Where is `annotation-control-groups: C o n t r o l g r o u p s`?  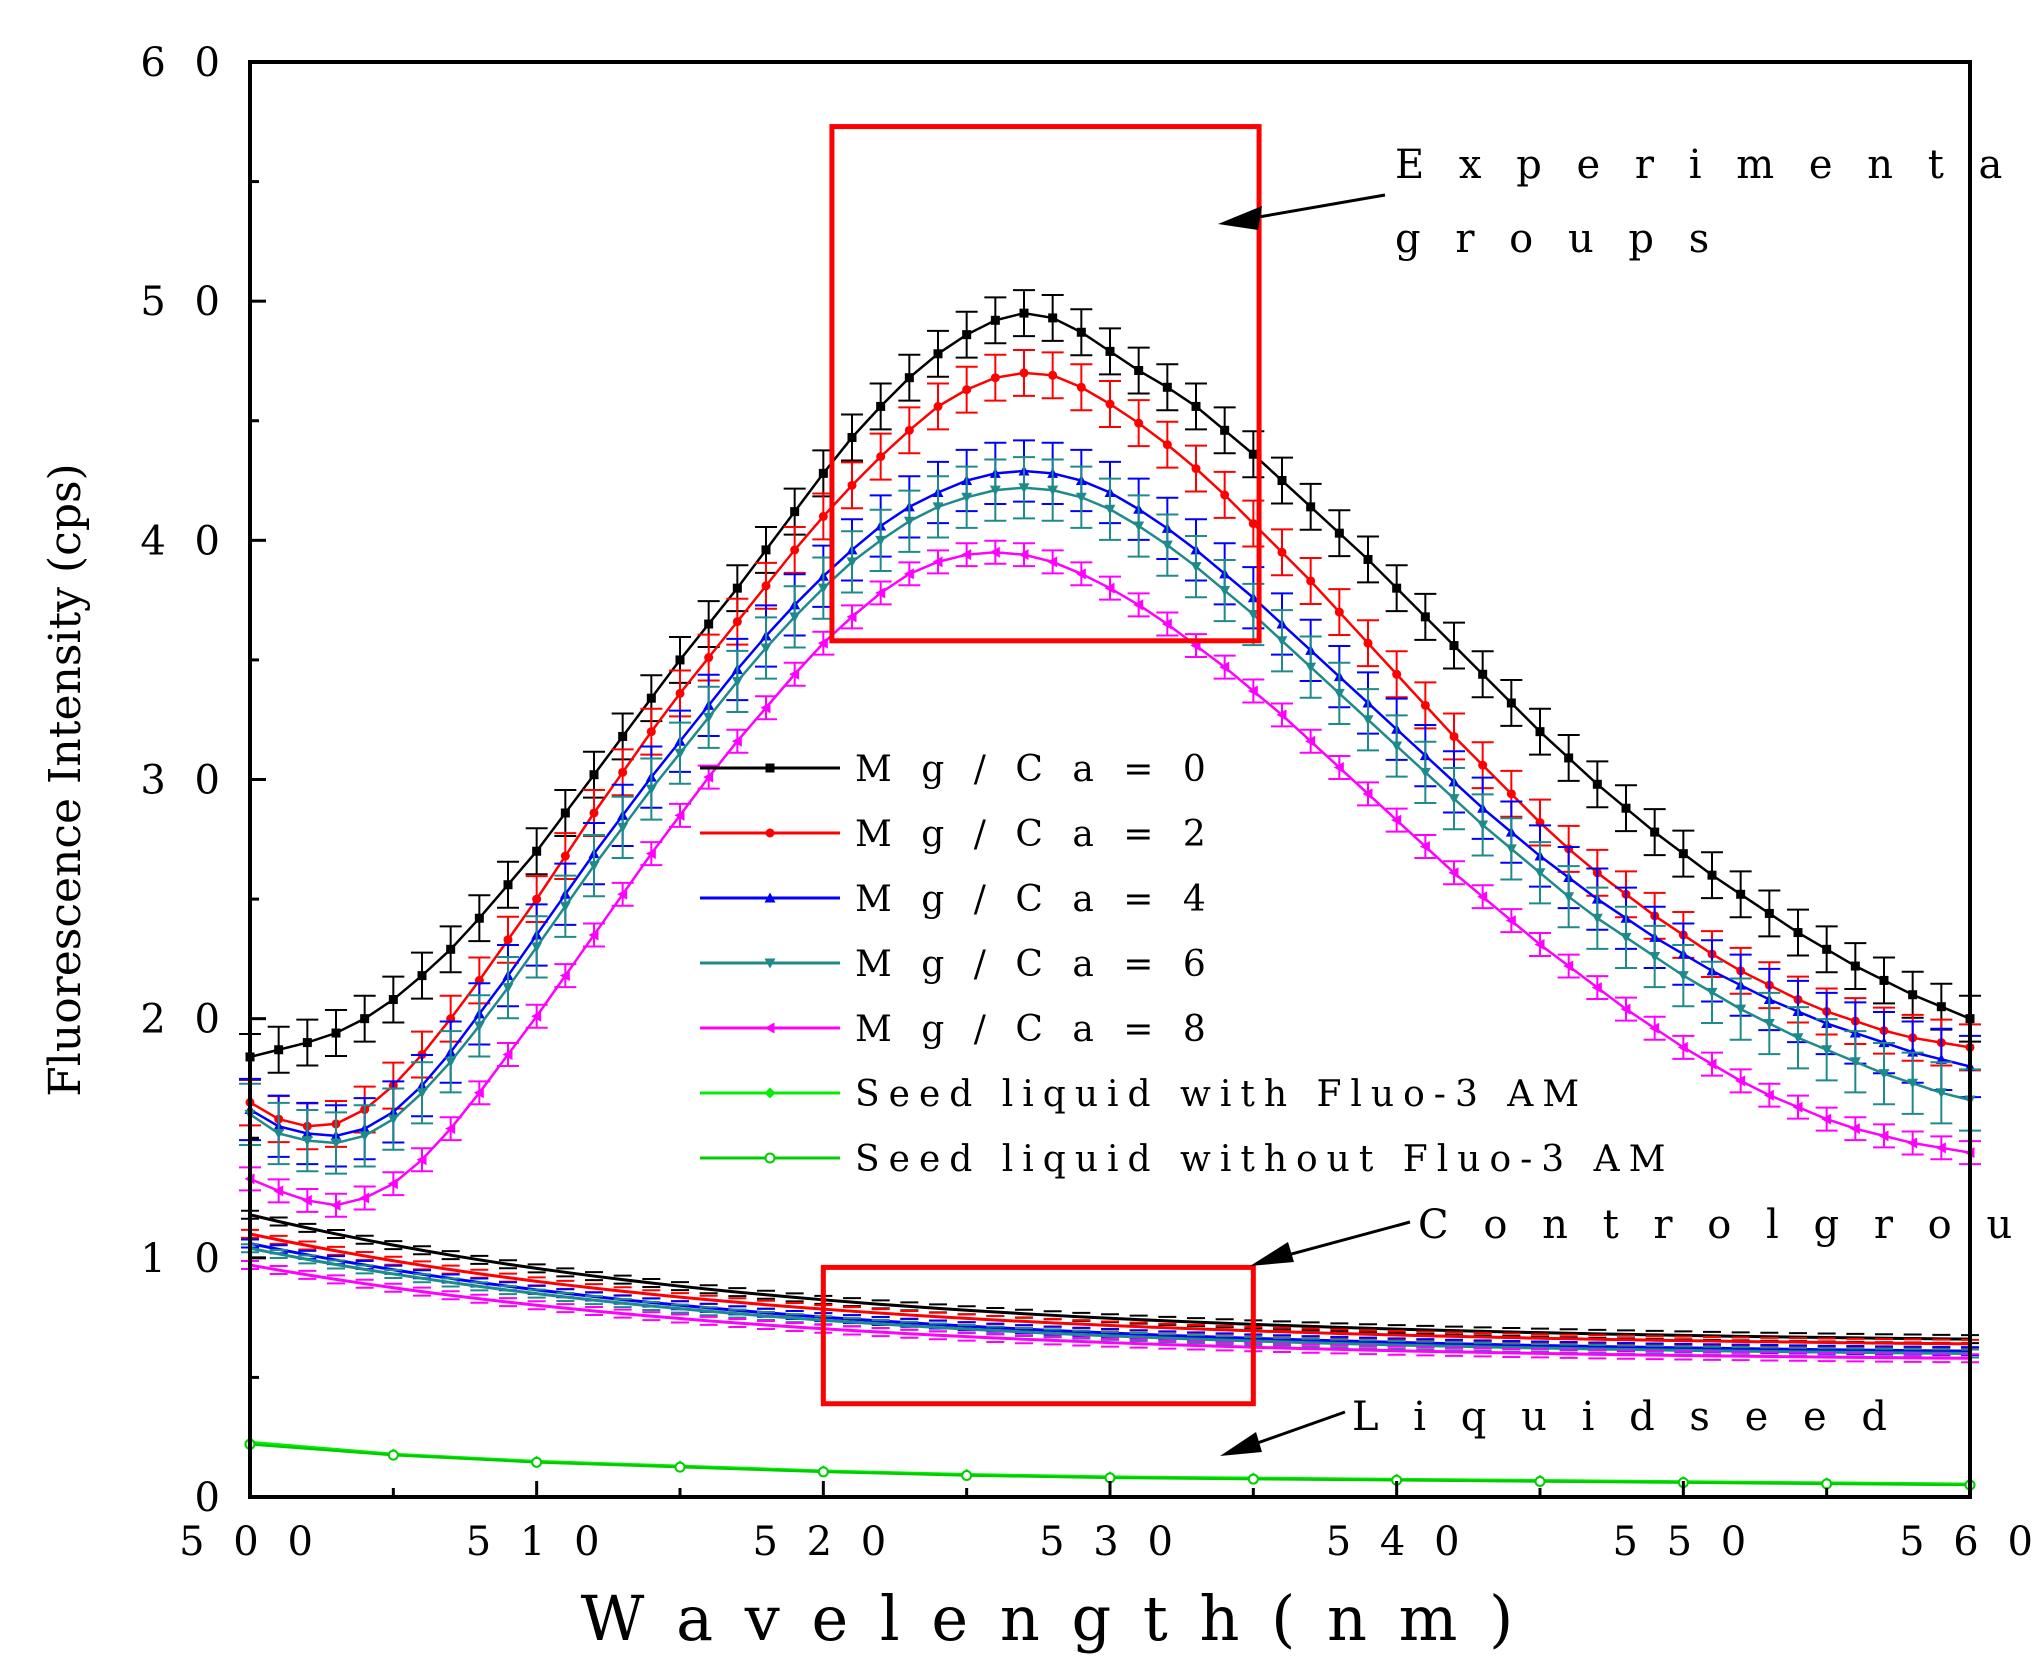
annotation-control-groups: C o n t r o l g r o u p s is located at coordinates (1728, 1225).